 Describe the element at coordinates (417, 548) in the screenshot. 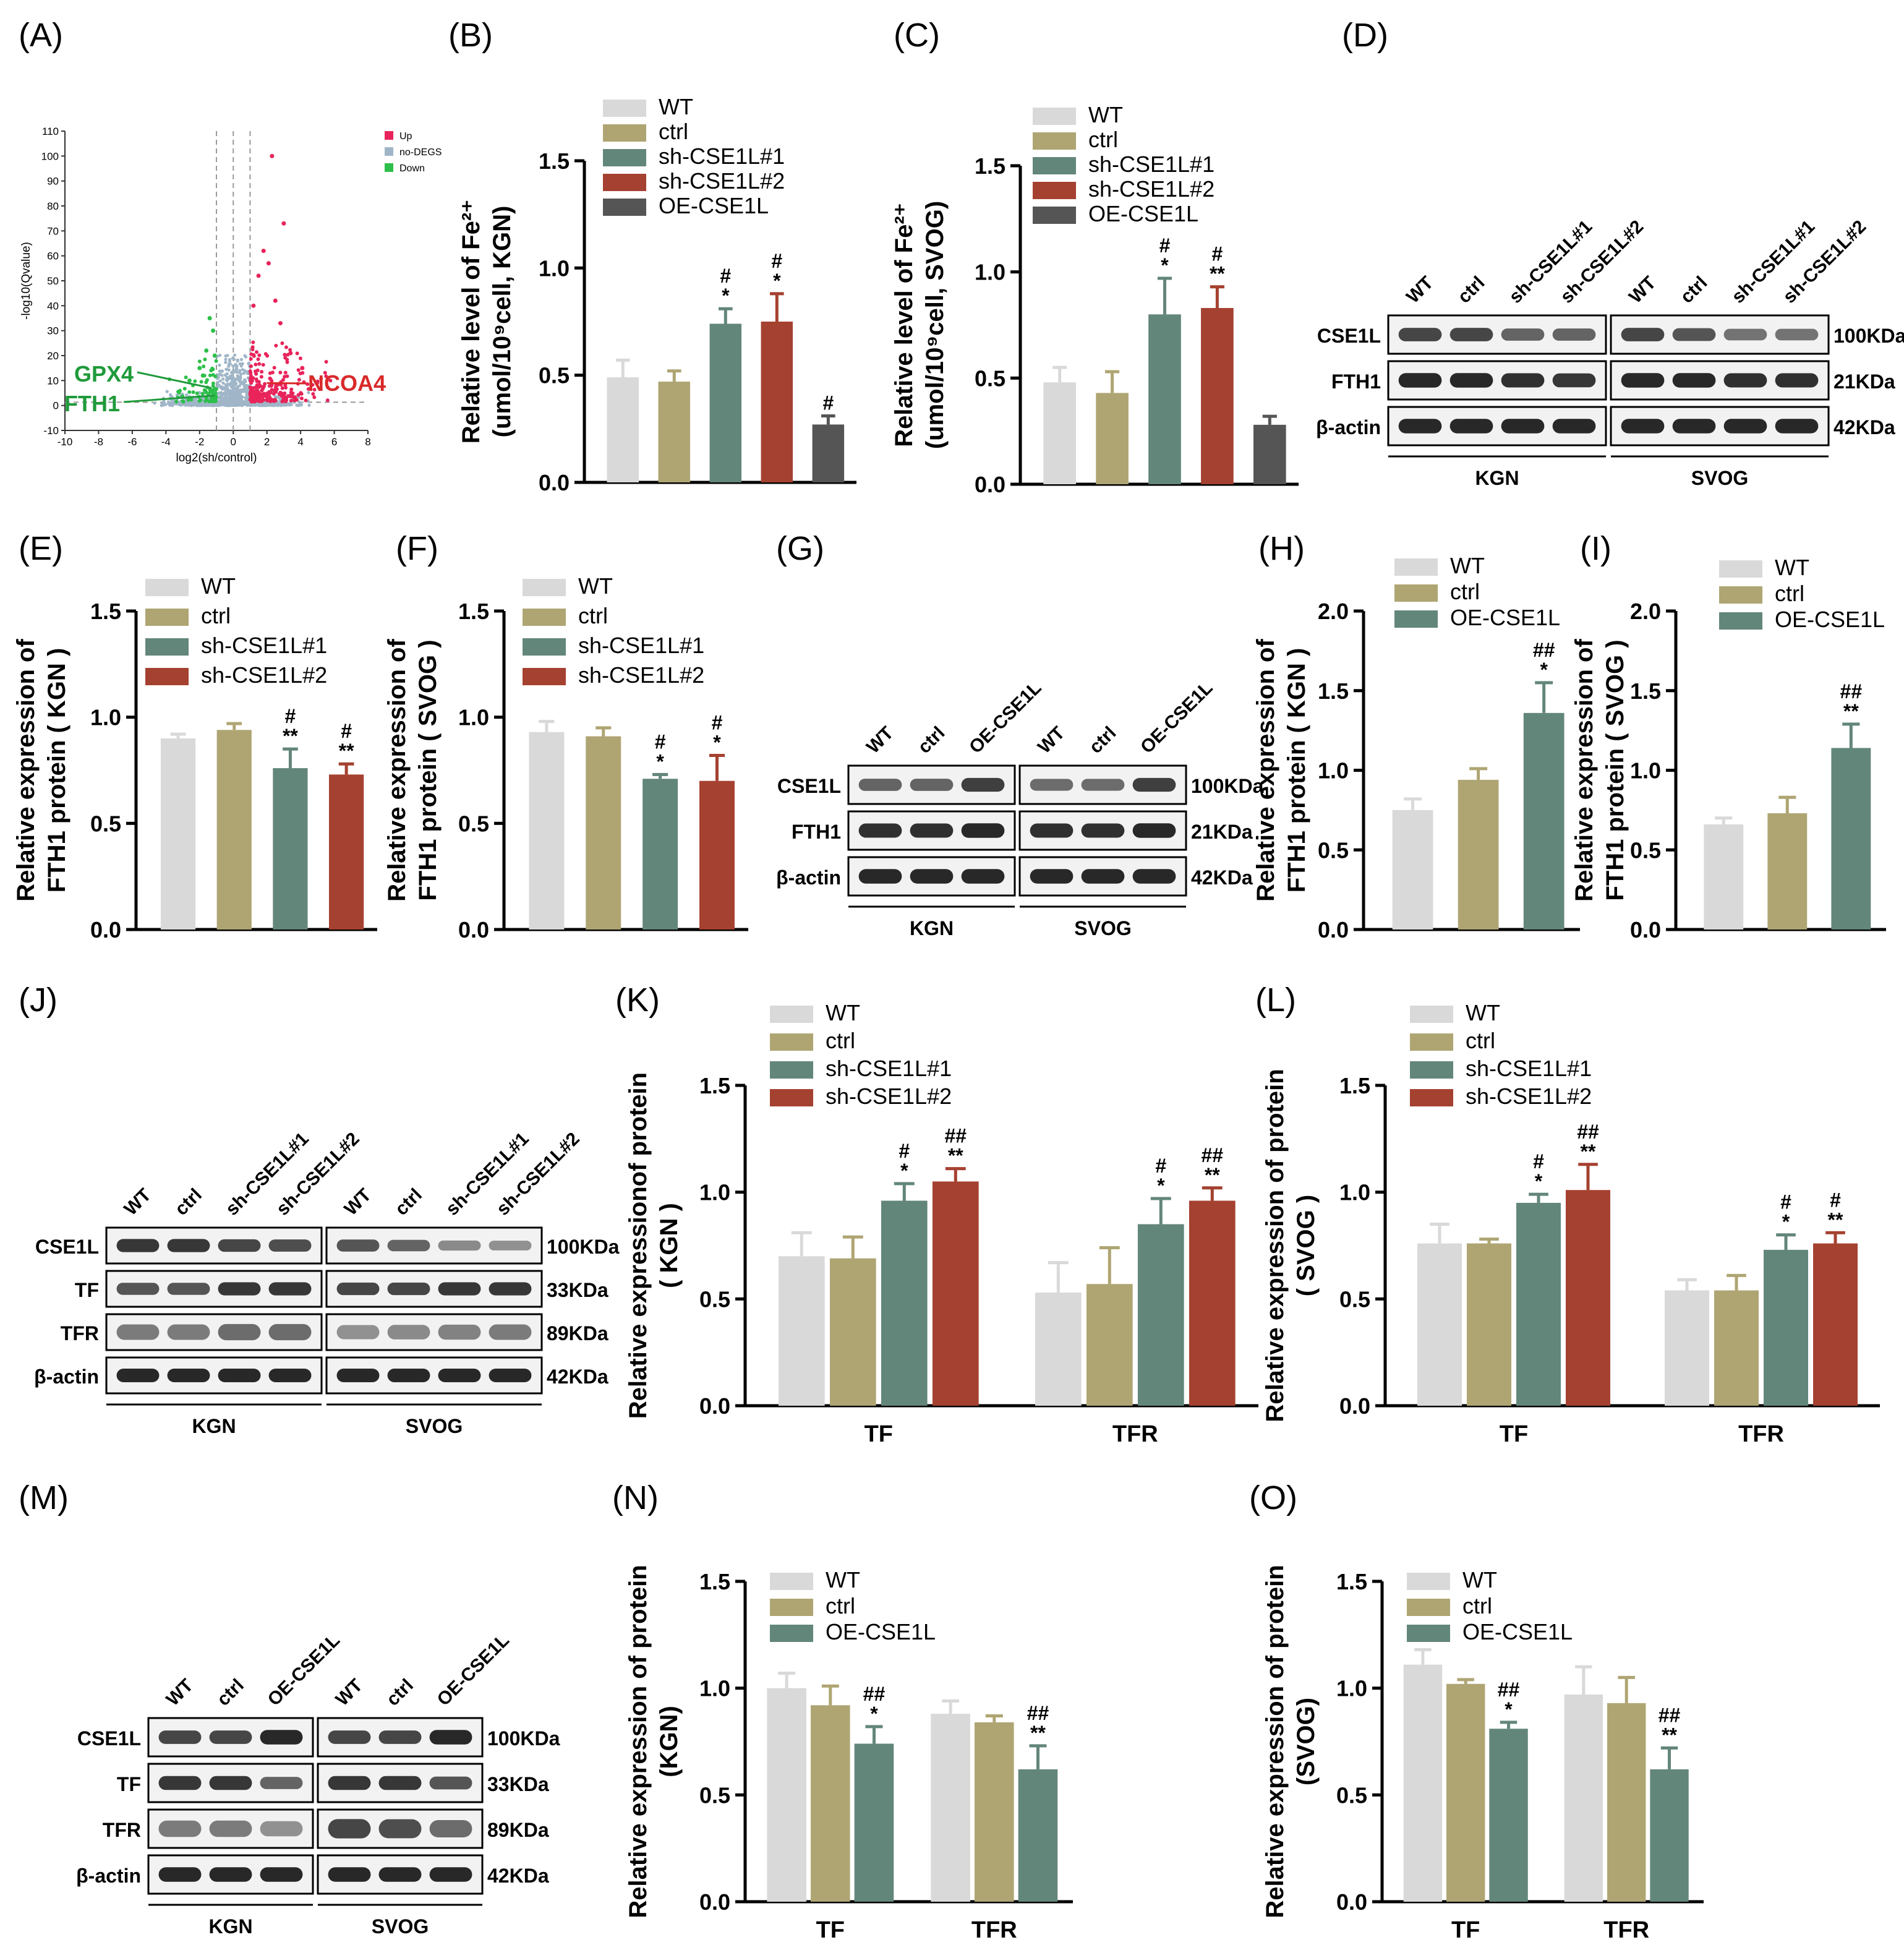

I see `panel-letter-F: (F)` at that location.